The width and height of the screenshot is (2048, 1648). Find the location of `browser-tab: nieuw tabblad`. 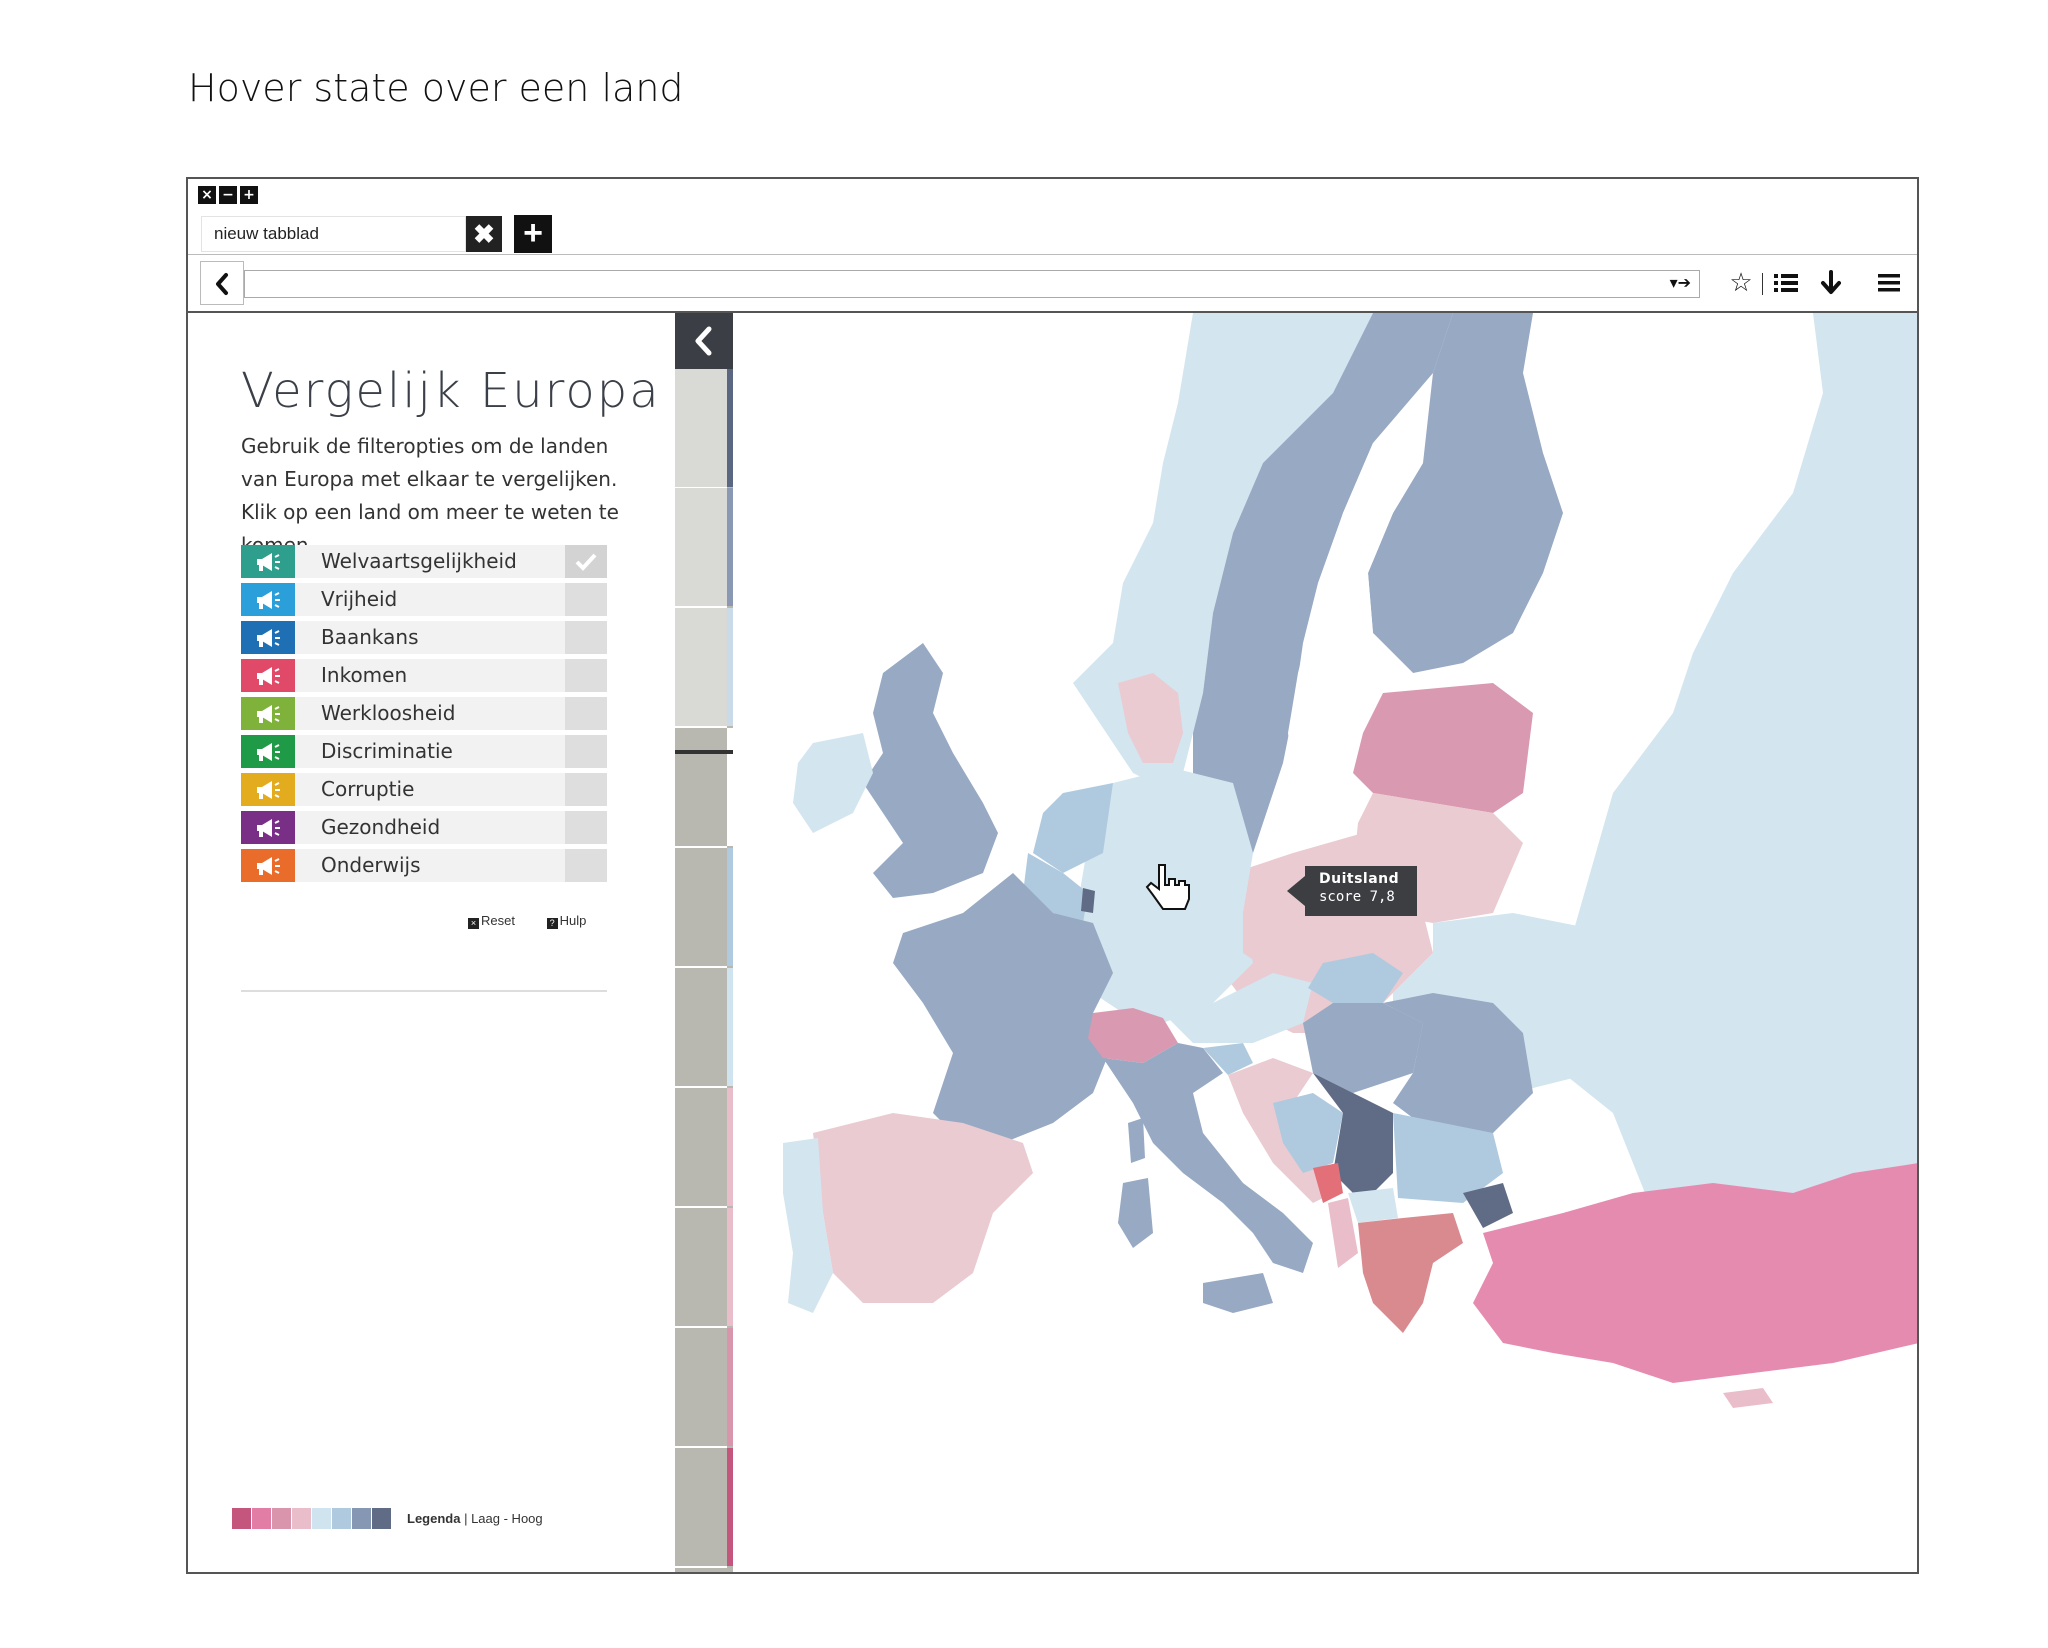

browser-tab: nieuw tabblad is located at coordinates (333, 234).